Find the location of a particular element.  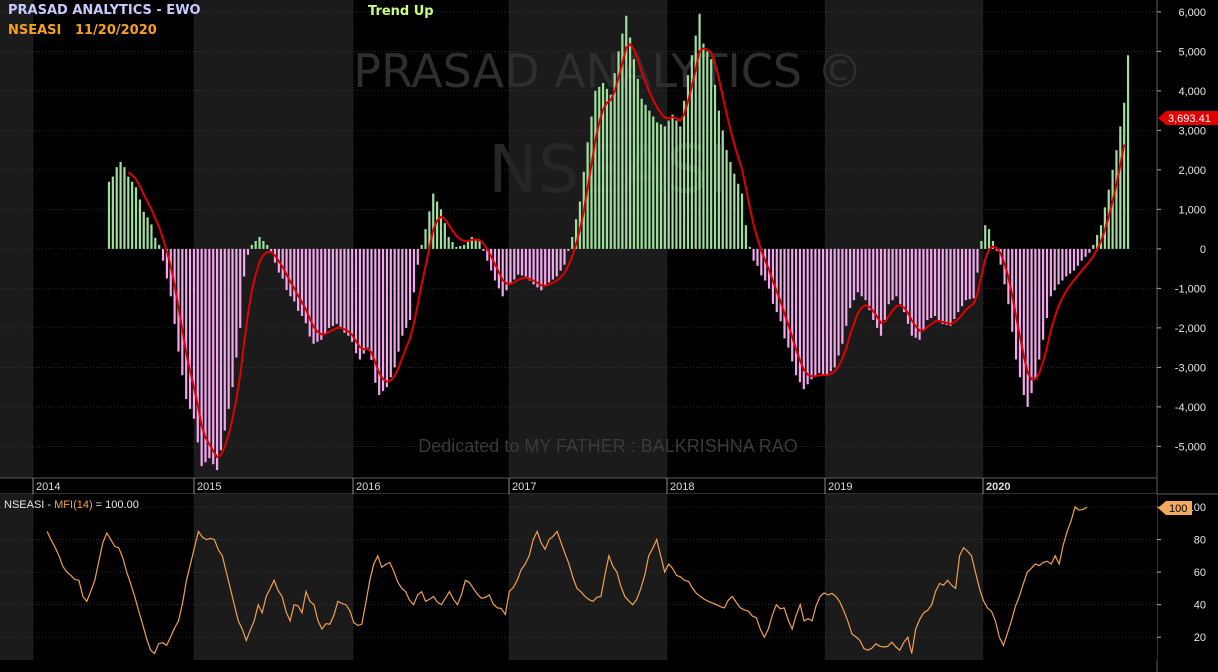

mfi-legend-suffix: = 100.00 is located at coordinates (116, 505).